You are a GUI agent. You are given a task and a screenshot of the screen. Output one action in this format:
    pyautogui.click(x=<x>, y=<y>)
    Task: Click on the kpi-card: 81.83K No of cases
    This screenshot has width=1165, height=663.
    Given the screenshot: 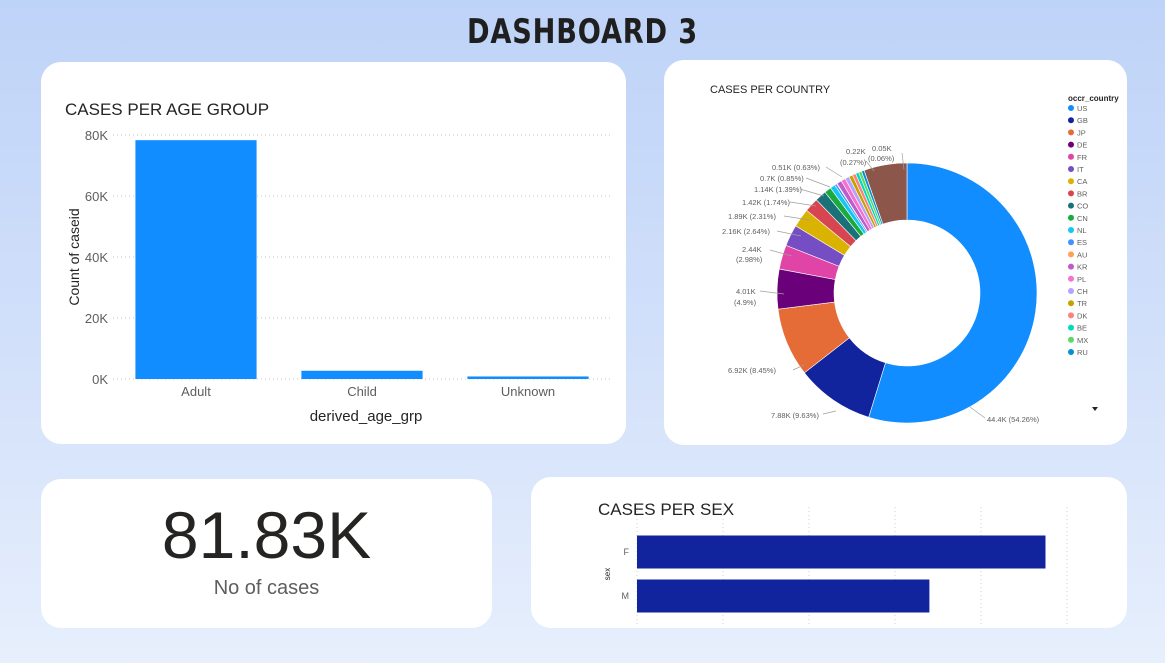 What is the action you would take?
    pyautogui.click(x=266, y=553)
    